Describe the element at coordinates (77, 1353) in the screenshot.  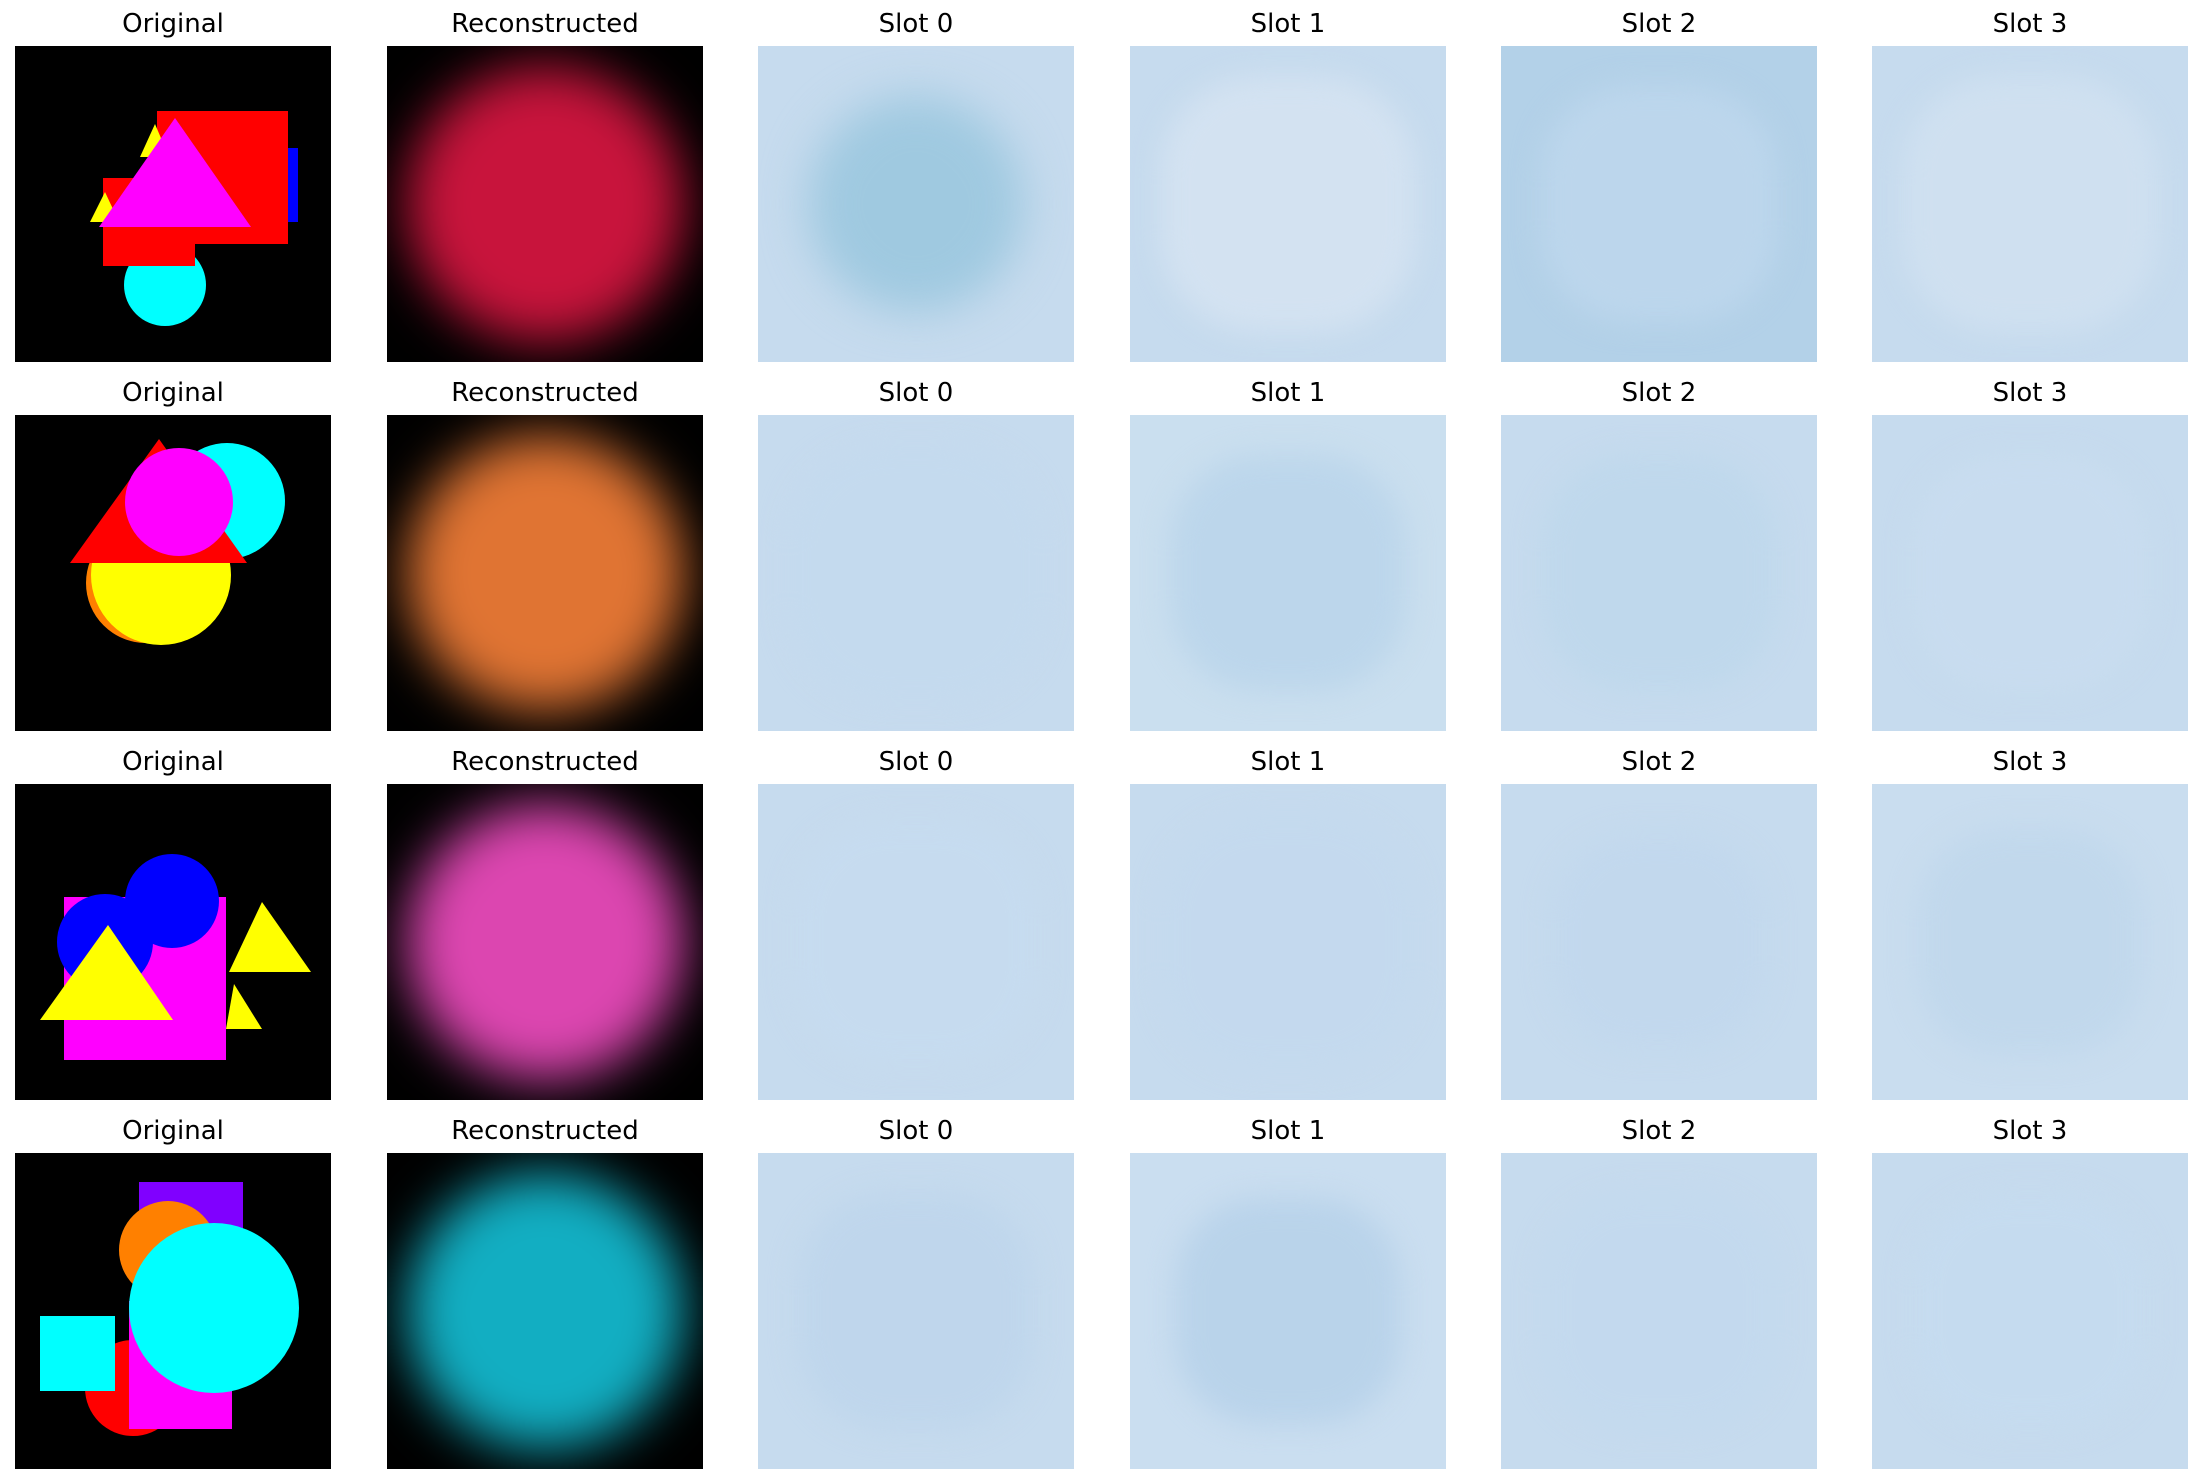
I see `cyan-square` at that location.